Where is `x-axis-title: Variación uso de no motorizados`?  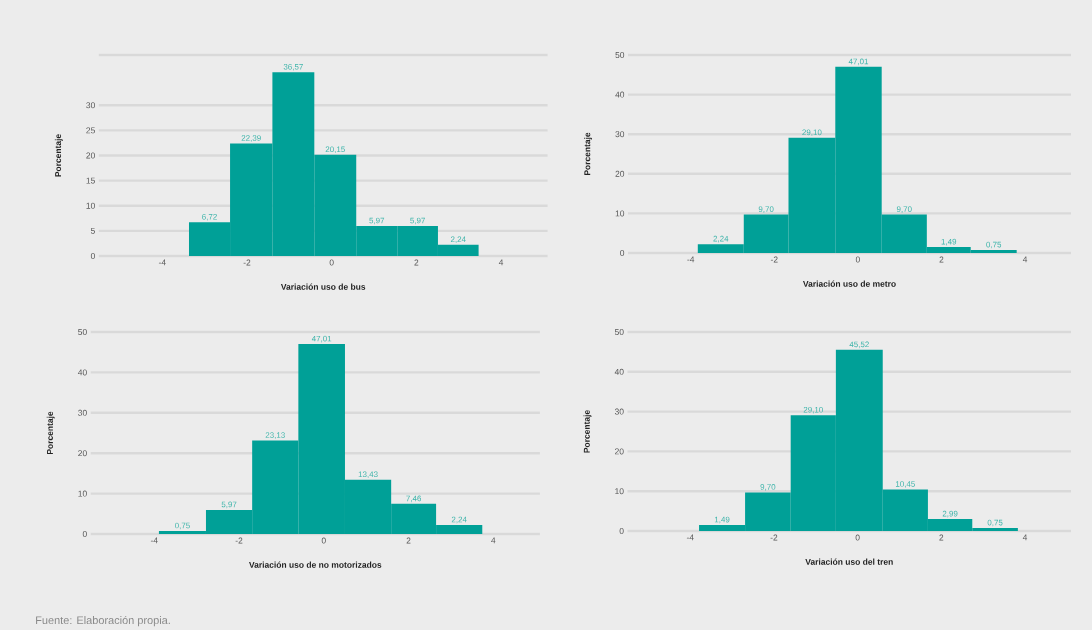 x-axis-title: Variación uso de no motorizados is located at coordinates (315, 564).